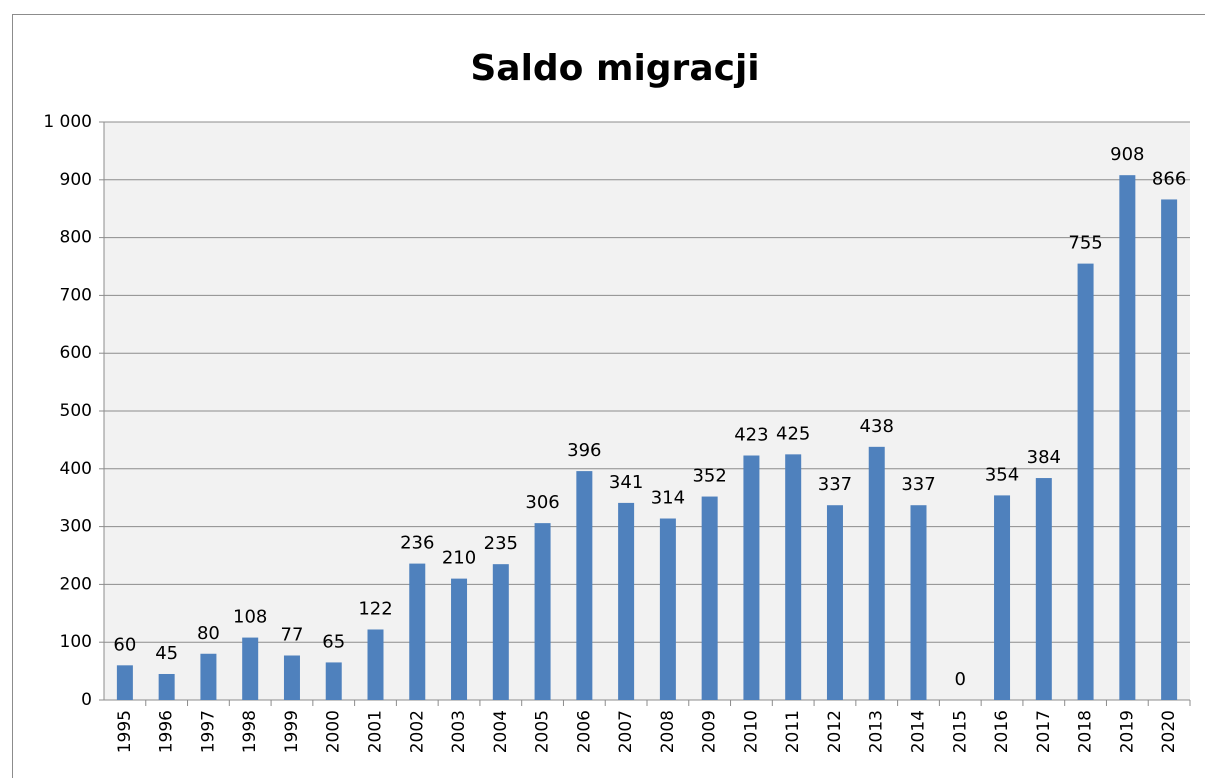 The image size is (1205, 778). Describe the element at coordinates (208, 731) in the screenshot. I see `x-tick-label: 1997` at that location.